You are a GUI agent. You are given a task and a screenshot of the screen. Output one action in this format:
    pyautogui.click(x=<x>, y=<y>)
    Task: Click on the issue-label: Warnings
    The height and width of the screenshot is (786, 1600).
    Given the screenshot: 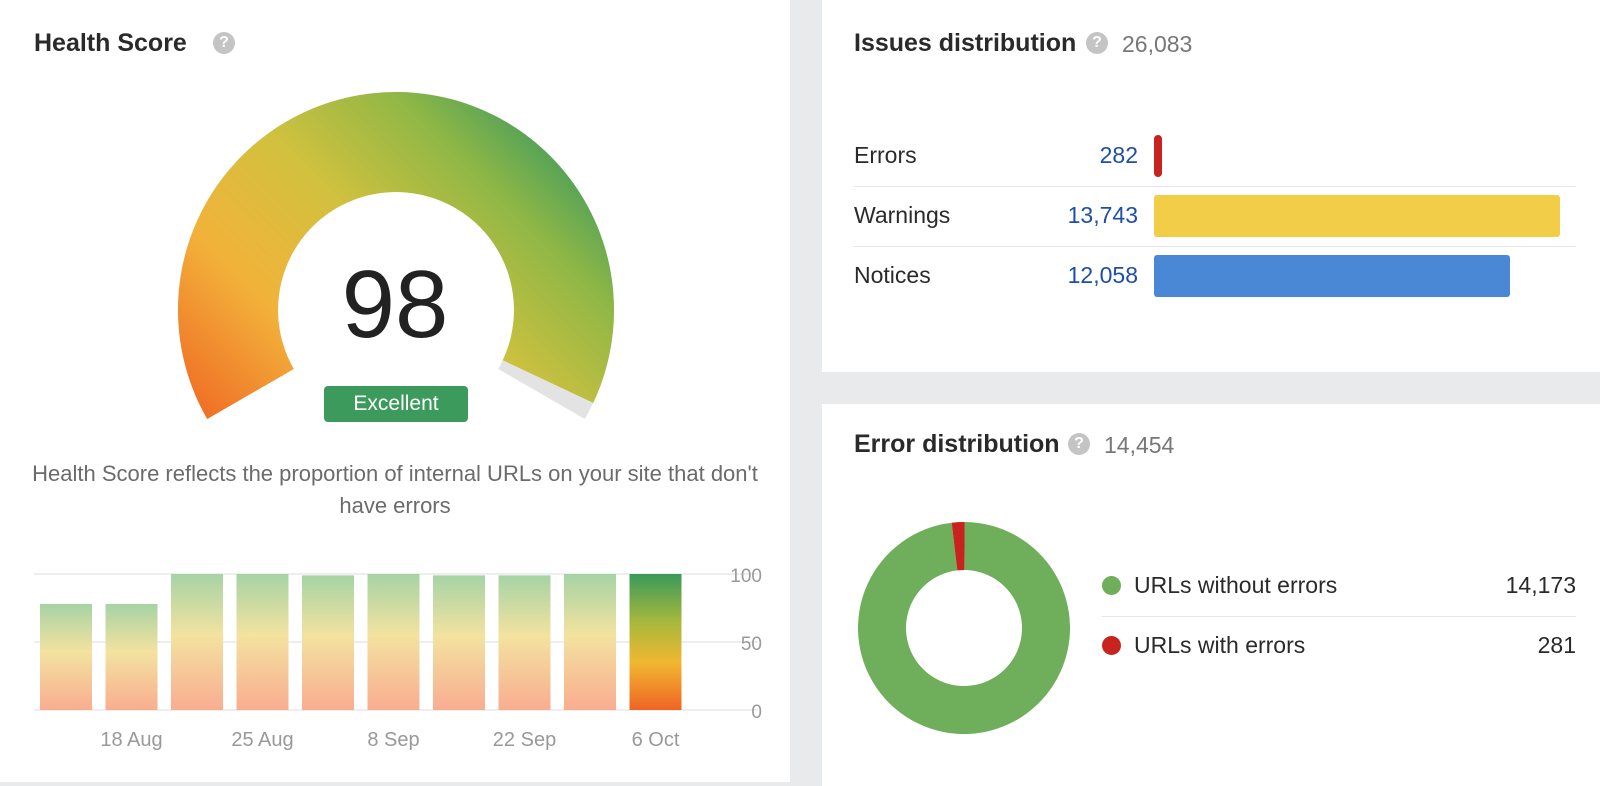 What is the action you would take?
    pyautogui.click(x=902, y=215)
    